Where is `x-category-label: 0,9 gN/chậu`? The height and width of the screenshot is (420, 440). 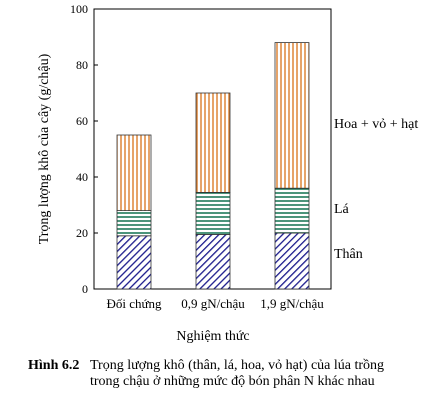 x-category-label: 0,9 gN/chậu is located at coordinates (213, 303).